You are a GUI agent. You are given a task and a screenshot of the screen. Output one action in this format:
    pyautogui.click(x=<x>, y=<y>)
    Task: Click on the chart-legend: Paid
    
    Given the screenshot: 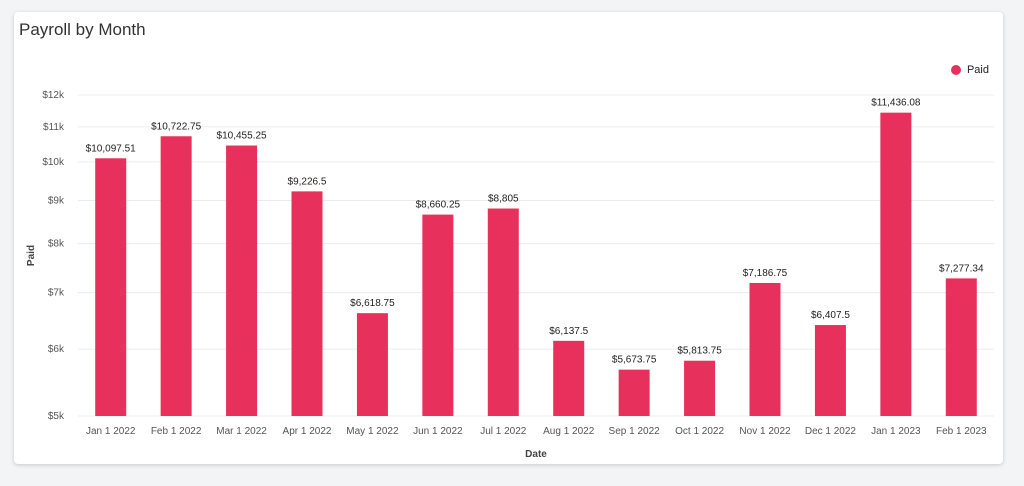 What is the action you would take?
    pyautogui.click(x=969, y=70)
    